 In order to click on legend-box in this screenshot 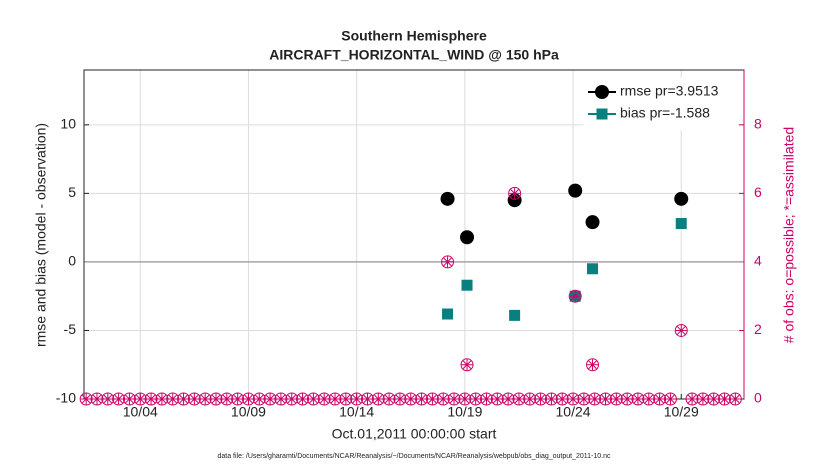, I will do `click(661, 104)`.